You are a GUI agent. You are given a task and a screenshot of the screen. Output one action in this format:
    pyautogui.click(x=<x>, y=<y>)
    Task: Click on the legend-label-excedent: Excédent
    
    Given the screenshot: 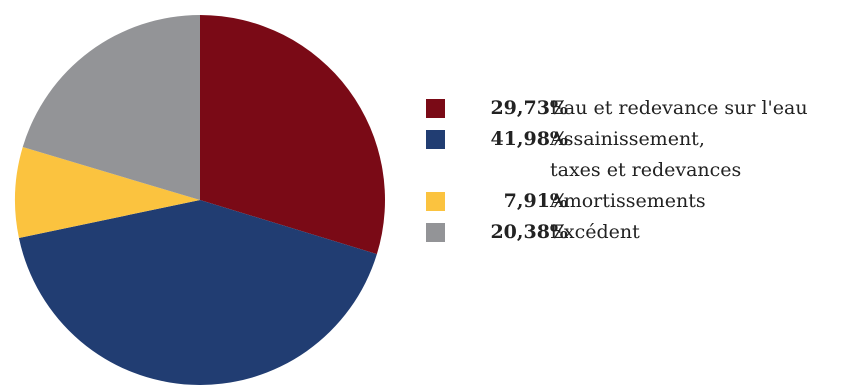 What is the action you would take?
    pyautogui.click(x=595, y=232)
    